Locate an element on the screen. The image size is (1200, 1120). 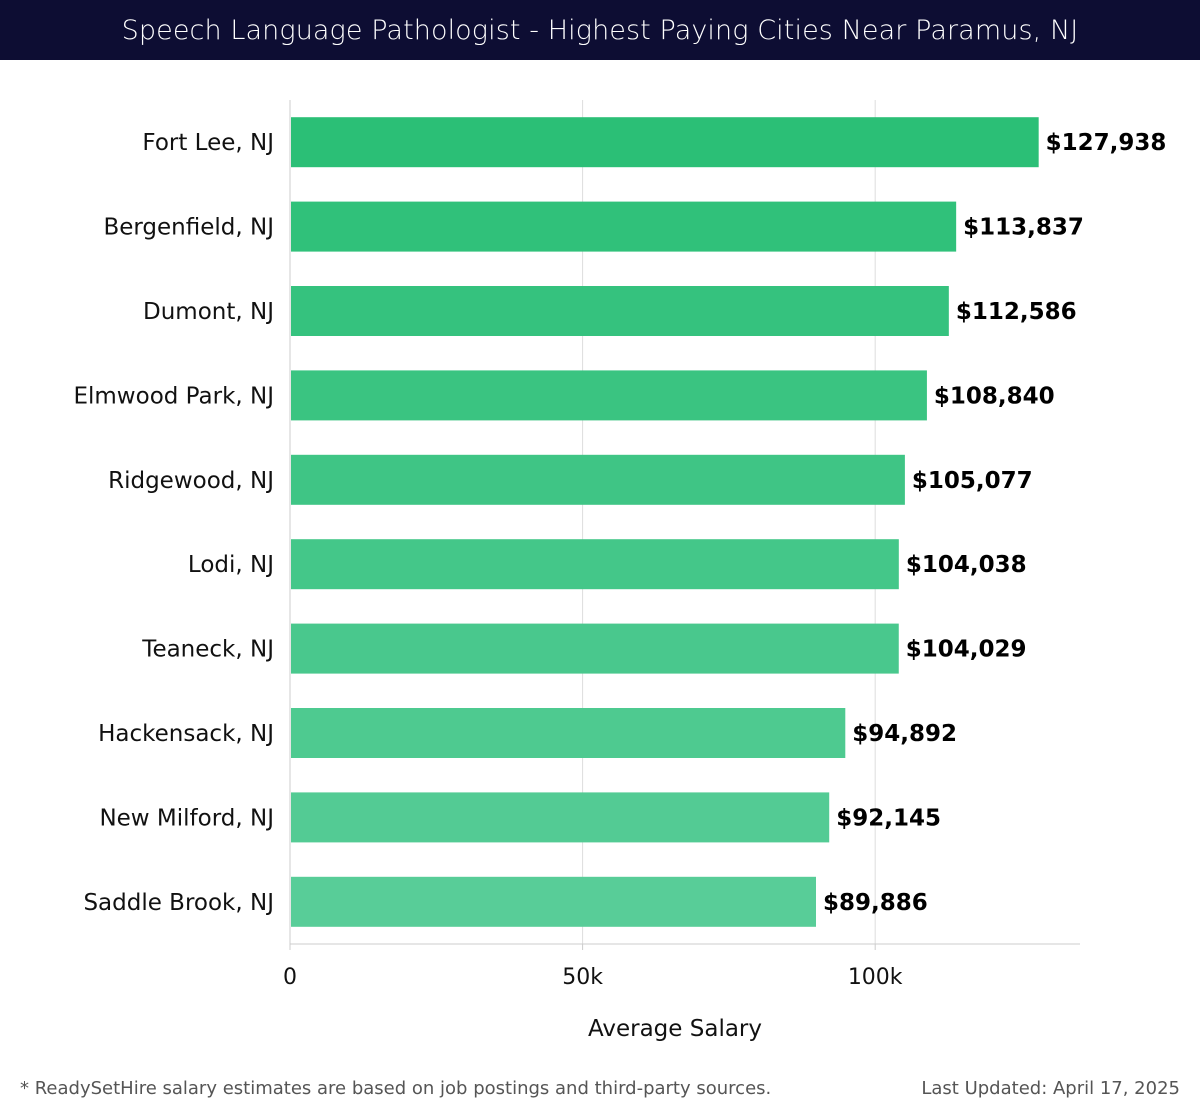
x-tick-label: 50k is located at coordinates (582, 977).